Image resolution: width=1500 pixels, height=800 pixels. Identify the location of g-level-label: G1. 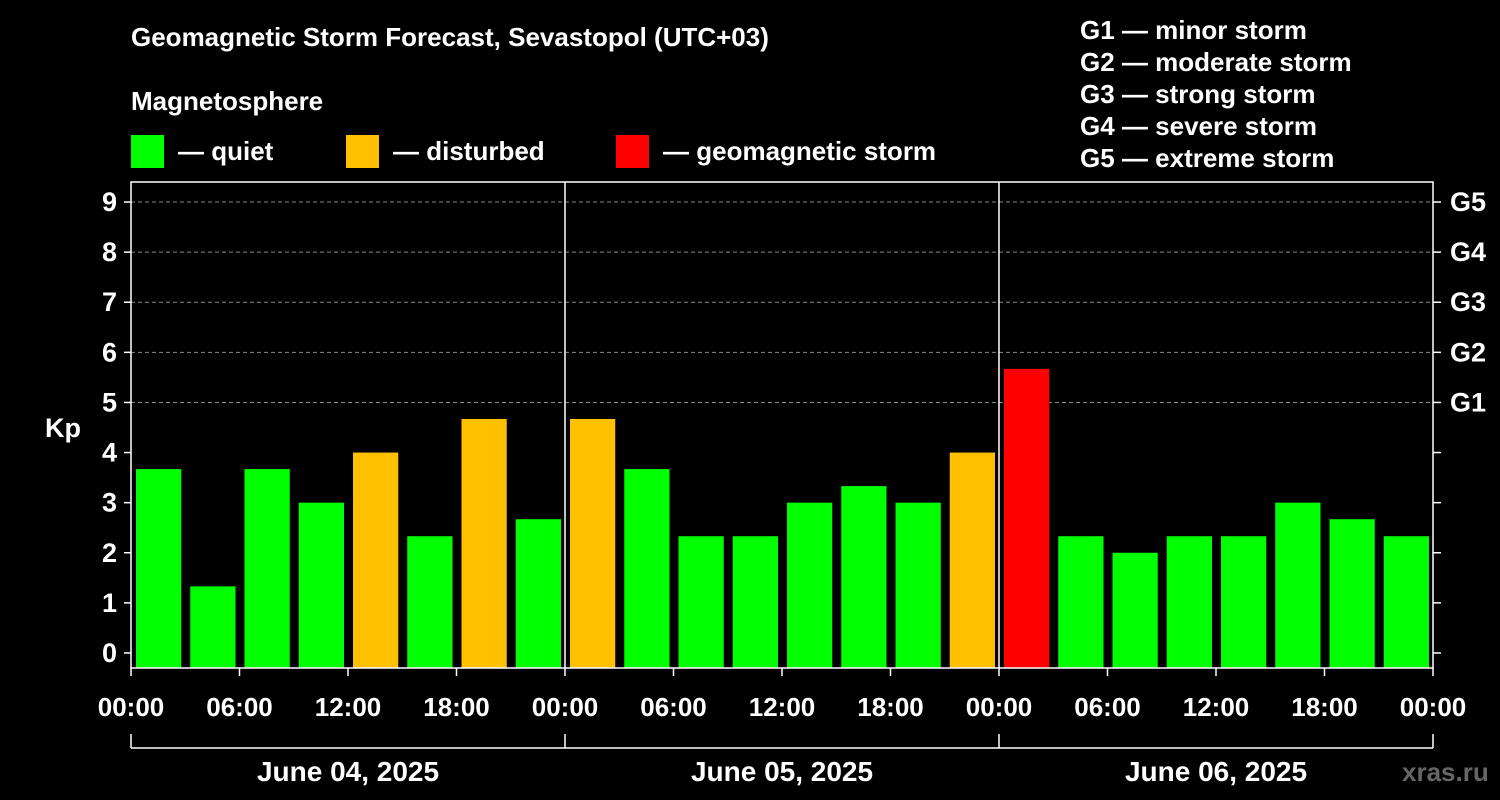
(1468, 402).